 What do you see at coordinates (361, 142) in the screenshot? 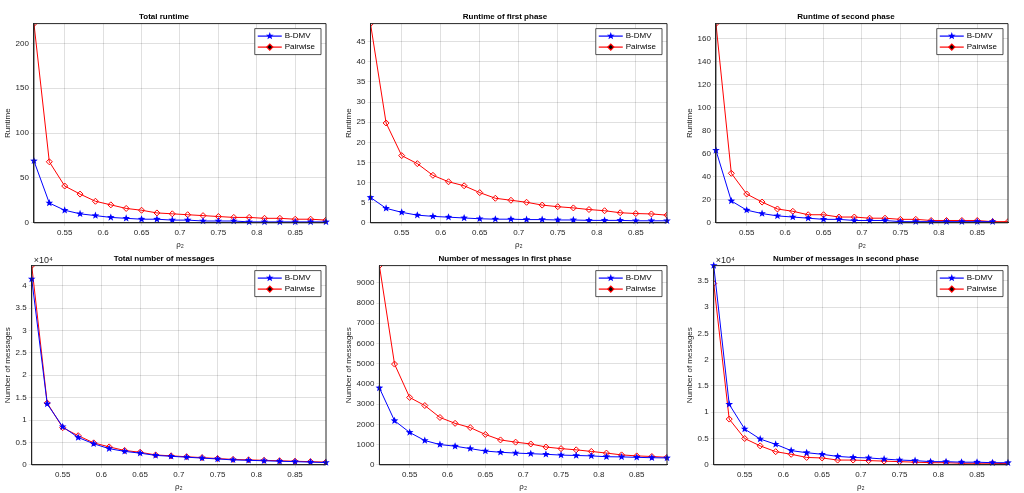
I see `y-tick-label: 20` at bounding box center [361, 142].